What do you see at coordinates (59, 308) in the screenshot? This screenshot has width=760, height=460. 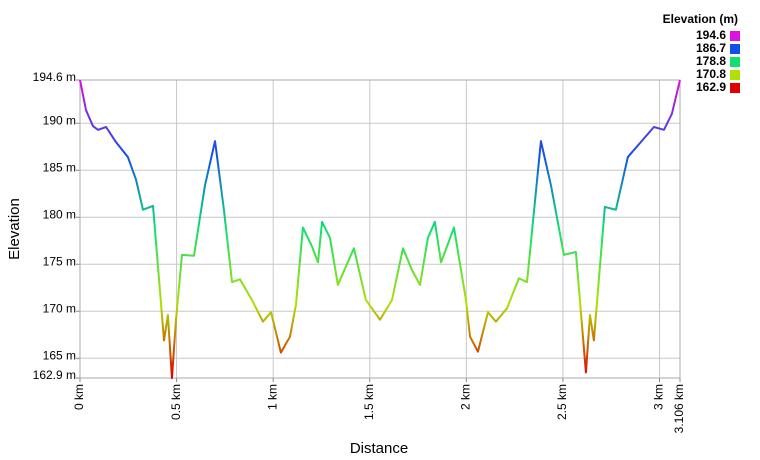 I see `y-tick-label: 170 m` at bounding box center [59, 308].